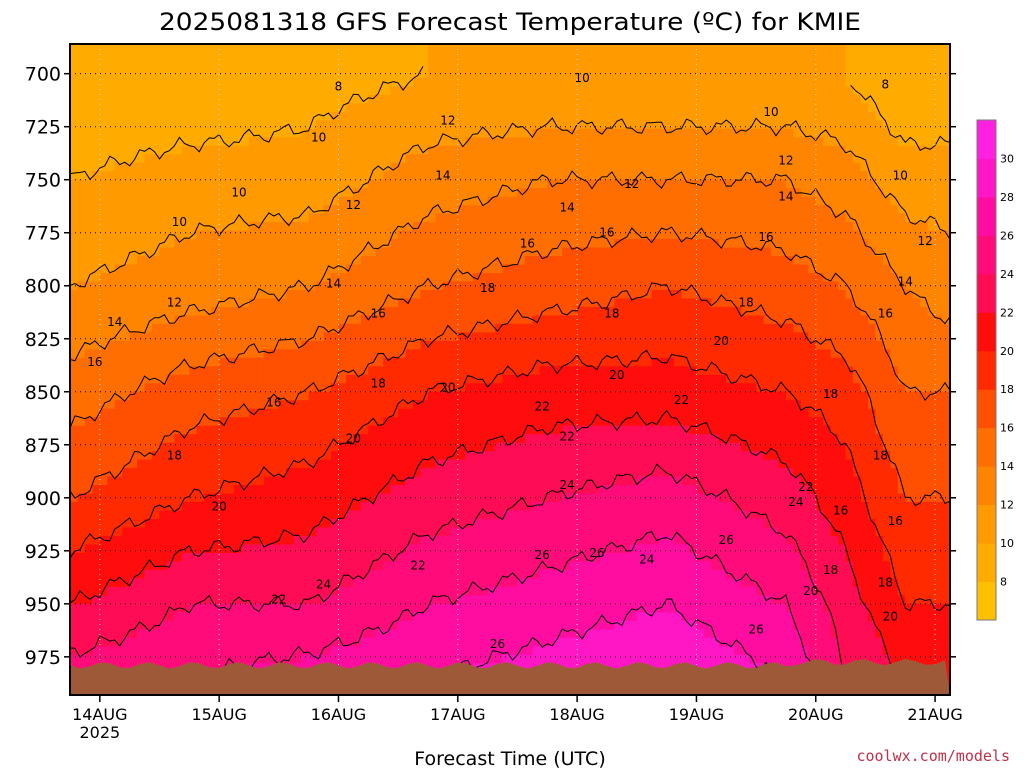  I want to click on contour-label: 26, so click(726, 540).